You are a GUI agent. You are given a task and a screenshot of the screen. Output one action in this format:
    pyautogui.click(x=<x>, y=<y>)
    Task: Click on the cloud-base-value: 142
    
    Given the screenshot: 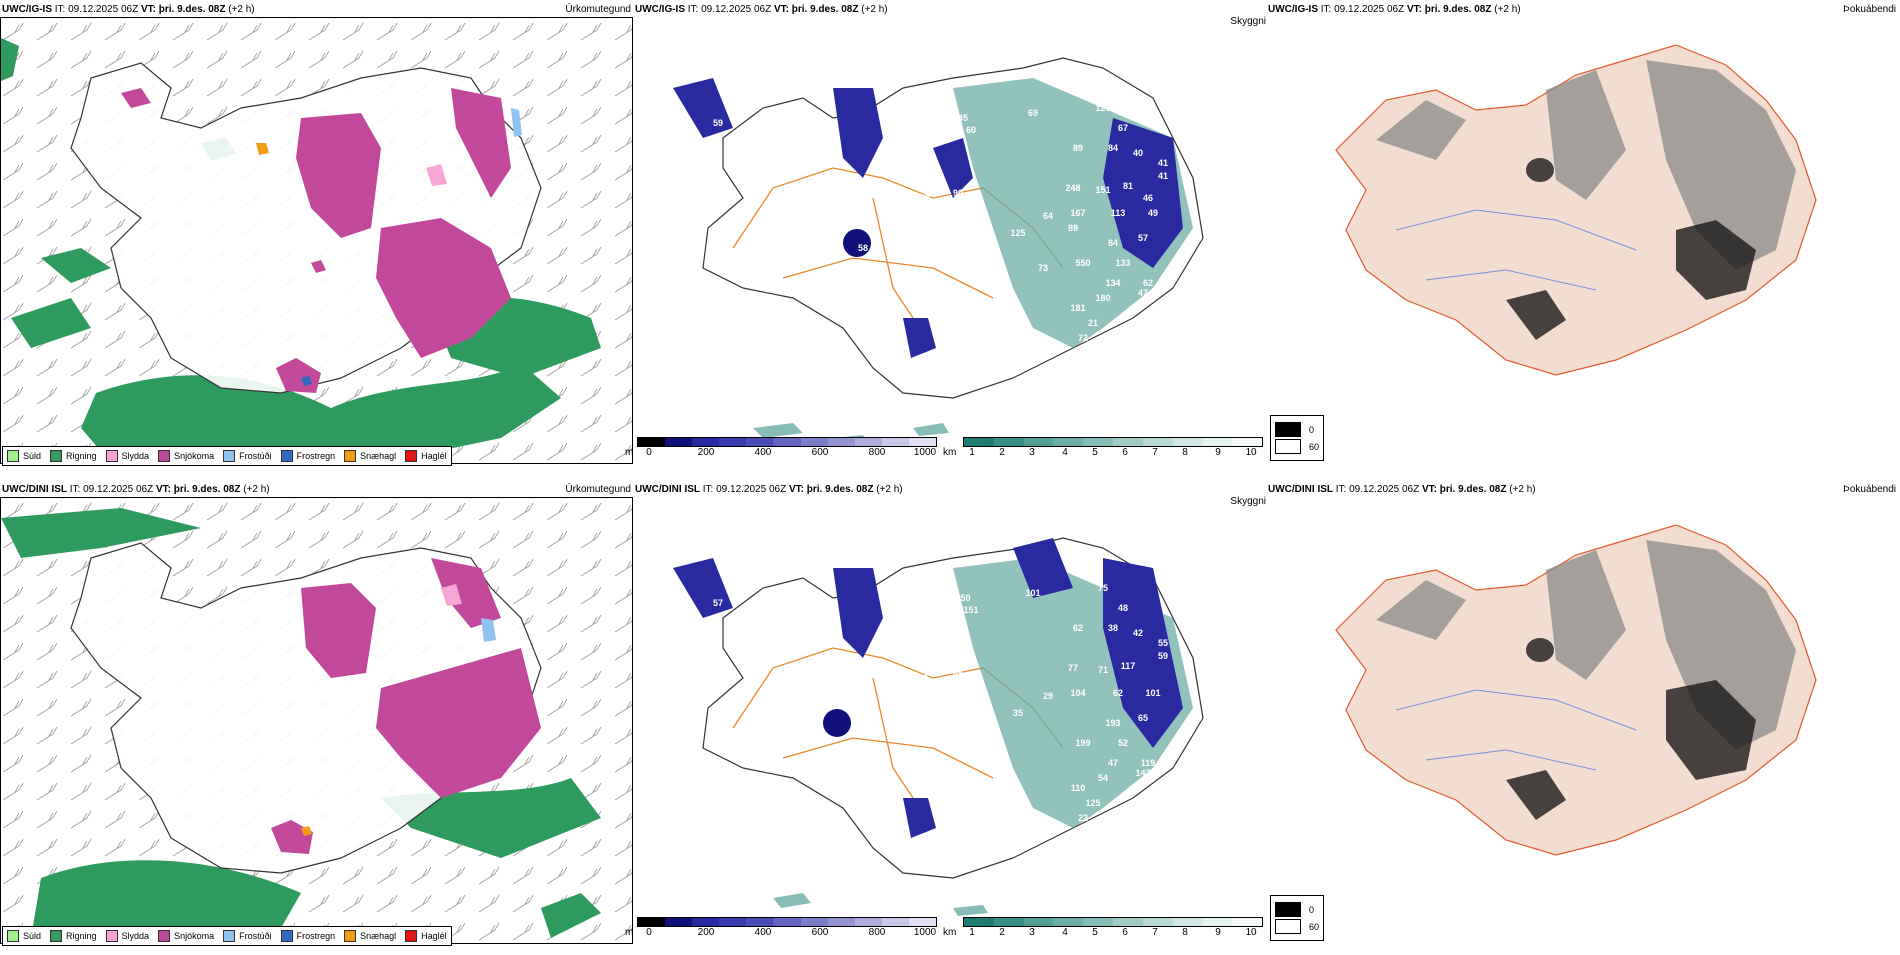 What is the action you would take?
    pyautogui.click(x=1143, y=773)
    